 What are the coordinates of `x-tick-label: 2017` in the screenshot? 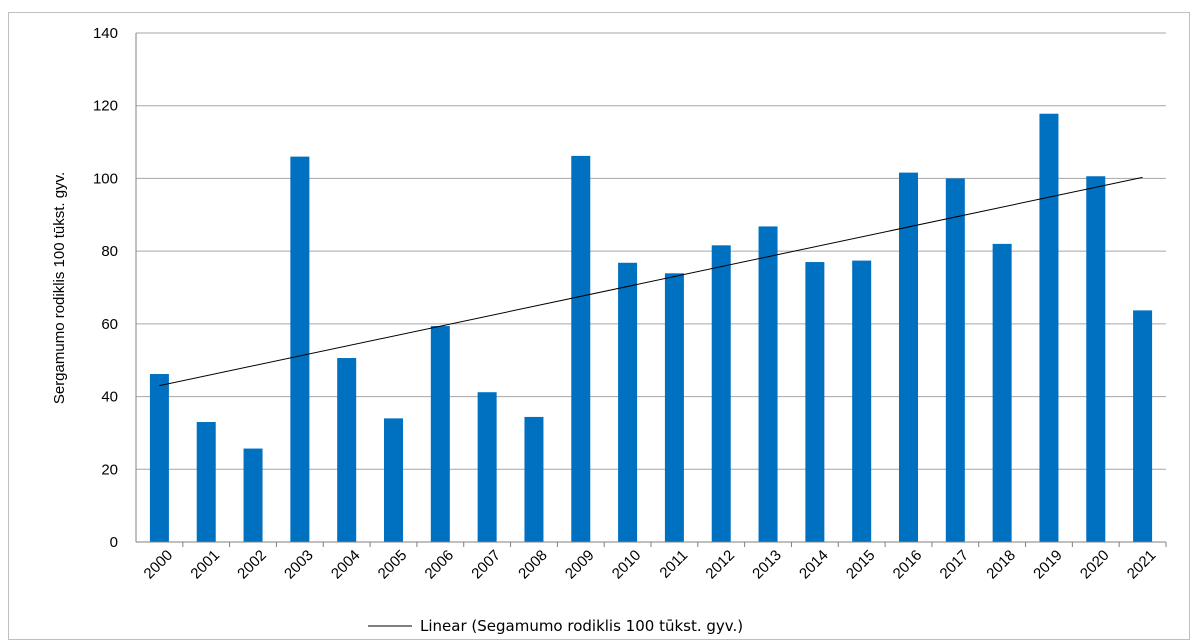 It's located at (955, 565).